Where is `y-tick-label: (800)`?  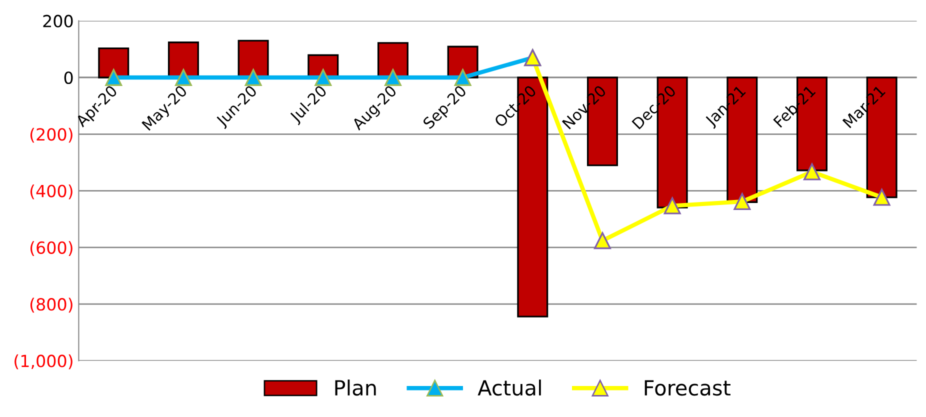 y-tick-label: (800) is located at coordinates (51, 305).